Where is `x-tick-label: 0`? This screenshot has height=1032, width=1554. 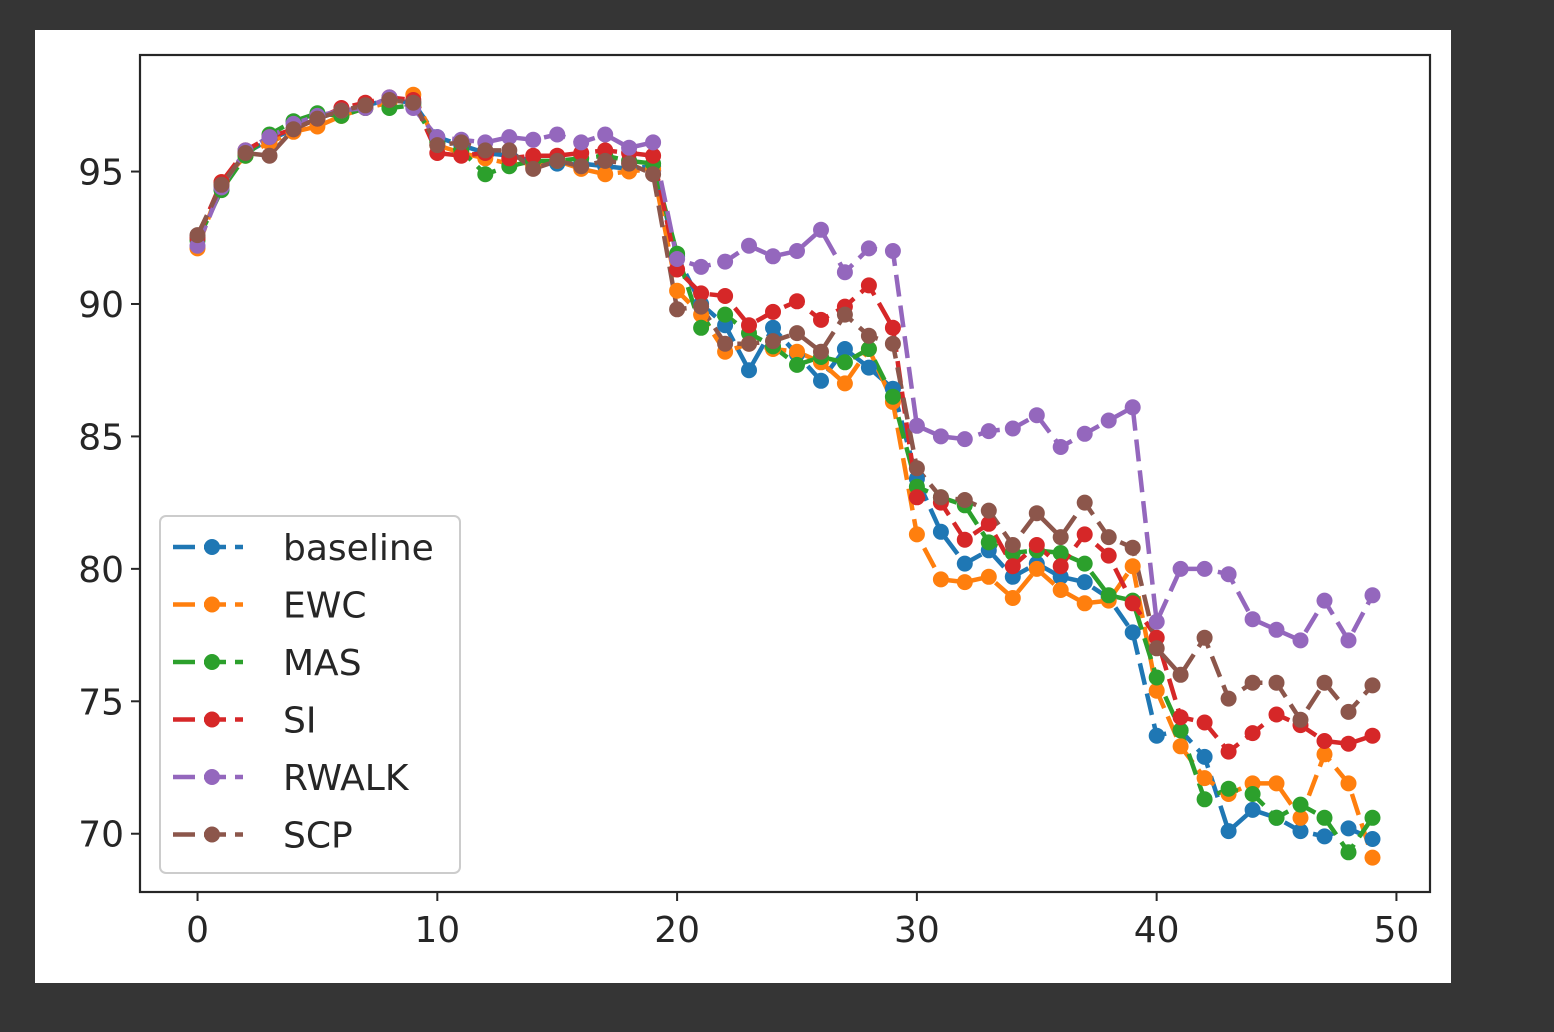
x-tick-label: 0 is located at coordinates (197, 930).